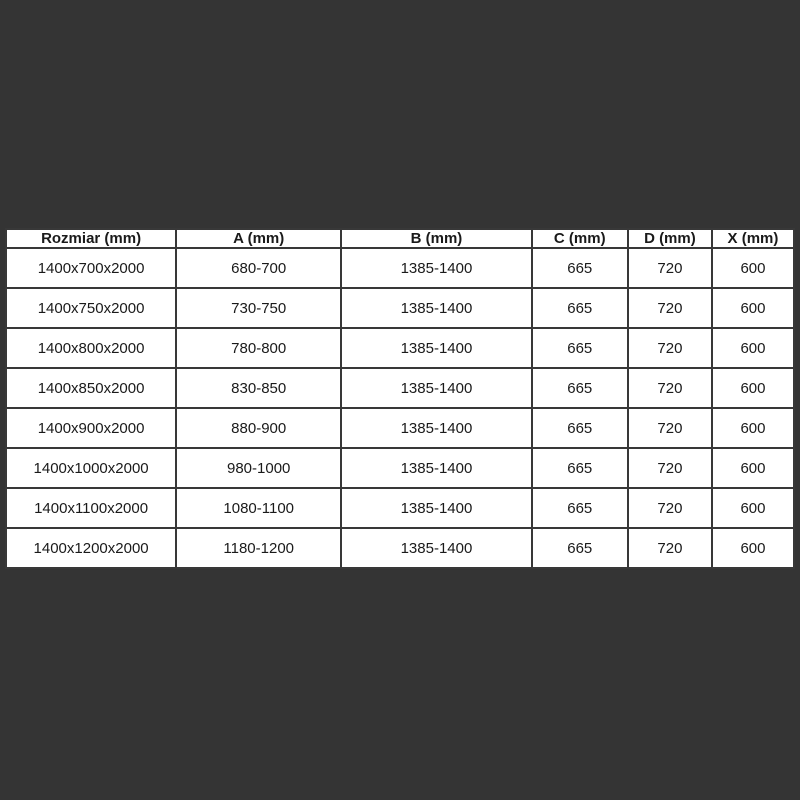 The image size is (800, 800). Describe the element at coordinates (91, 508) in the screenshot. I see `table-cell: 1400x1100x2000` at that location.